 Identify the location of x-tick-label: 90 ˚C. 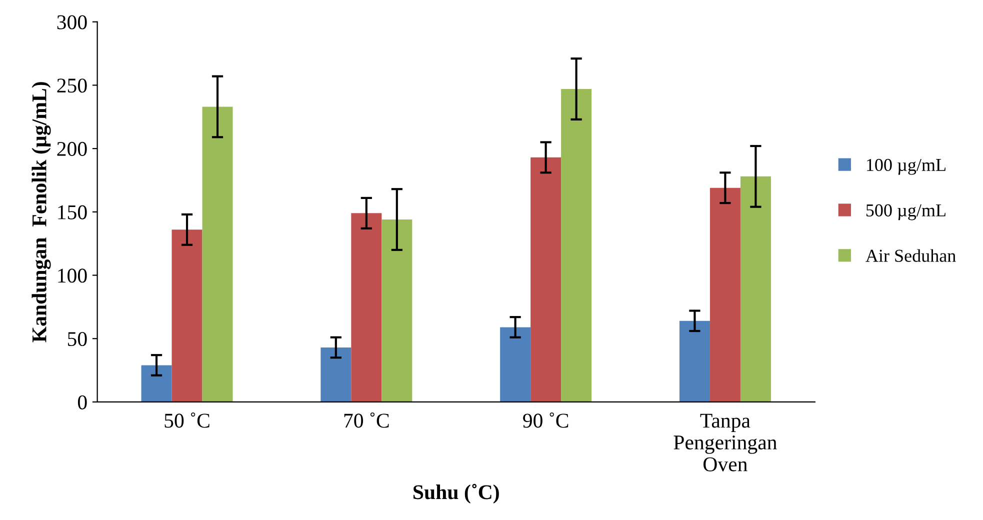
(545, 420).